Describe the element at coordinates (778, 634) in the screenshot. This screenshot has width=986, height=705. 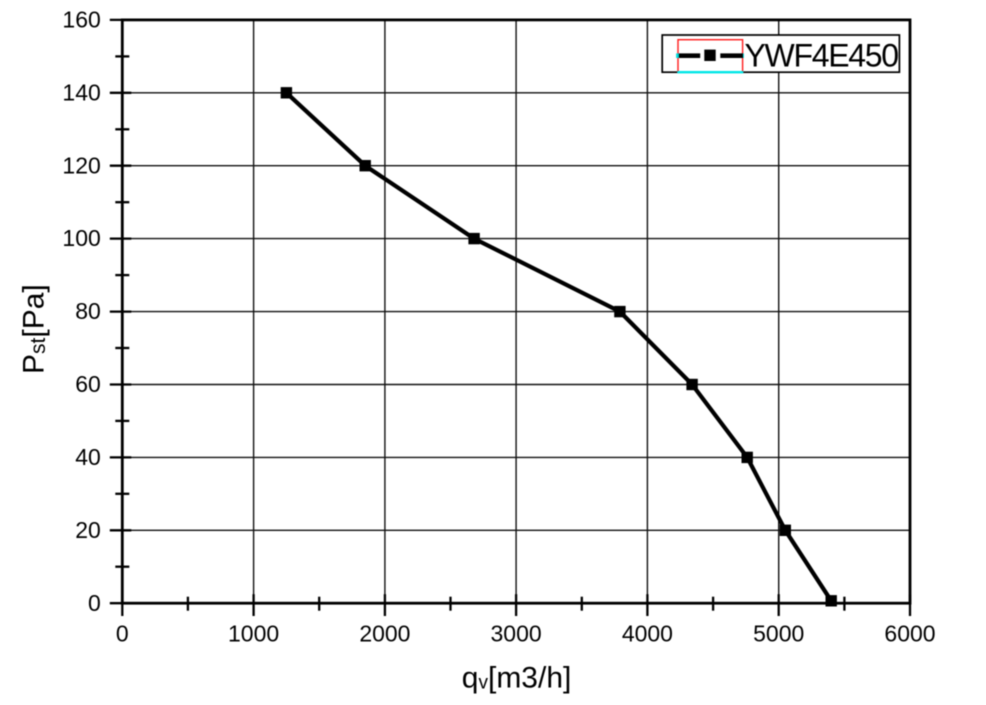
I see `svg-text: 5000` at that location.